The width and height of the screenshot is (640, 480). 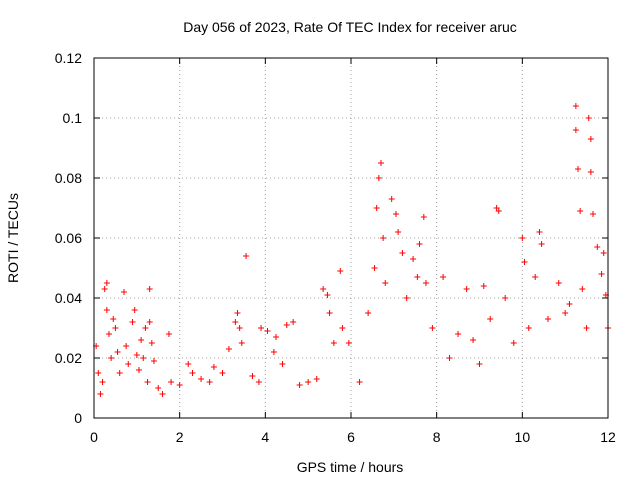 What do you see at coordinates (68, 358) in the screenshot?
I see `y-tick-label: 0.02` at bounding box center [68, 358].